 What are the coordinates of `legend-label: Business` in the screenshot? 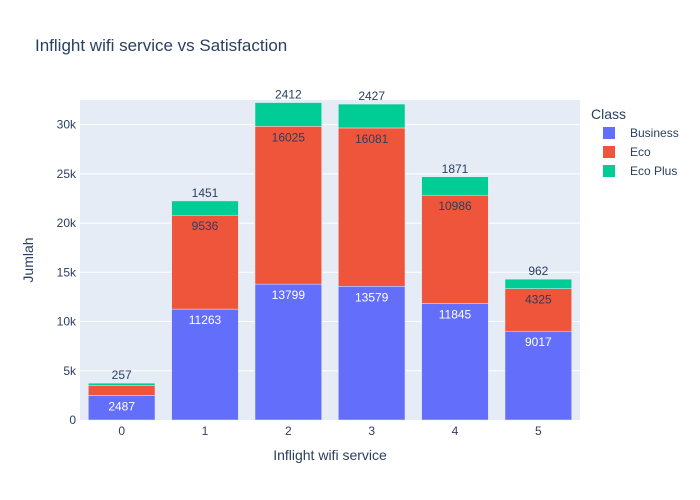 It's located at (654, 133).